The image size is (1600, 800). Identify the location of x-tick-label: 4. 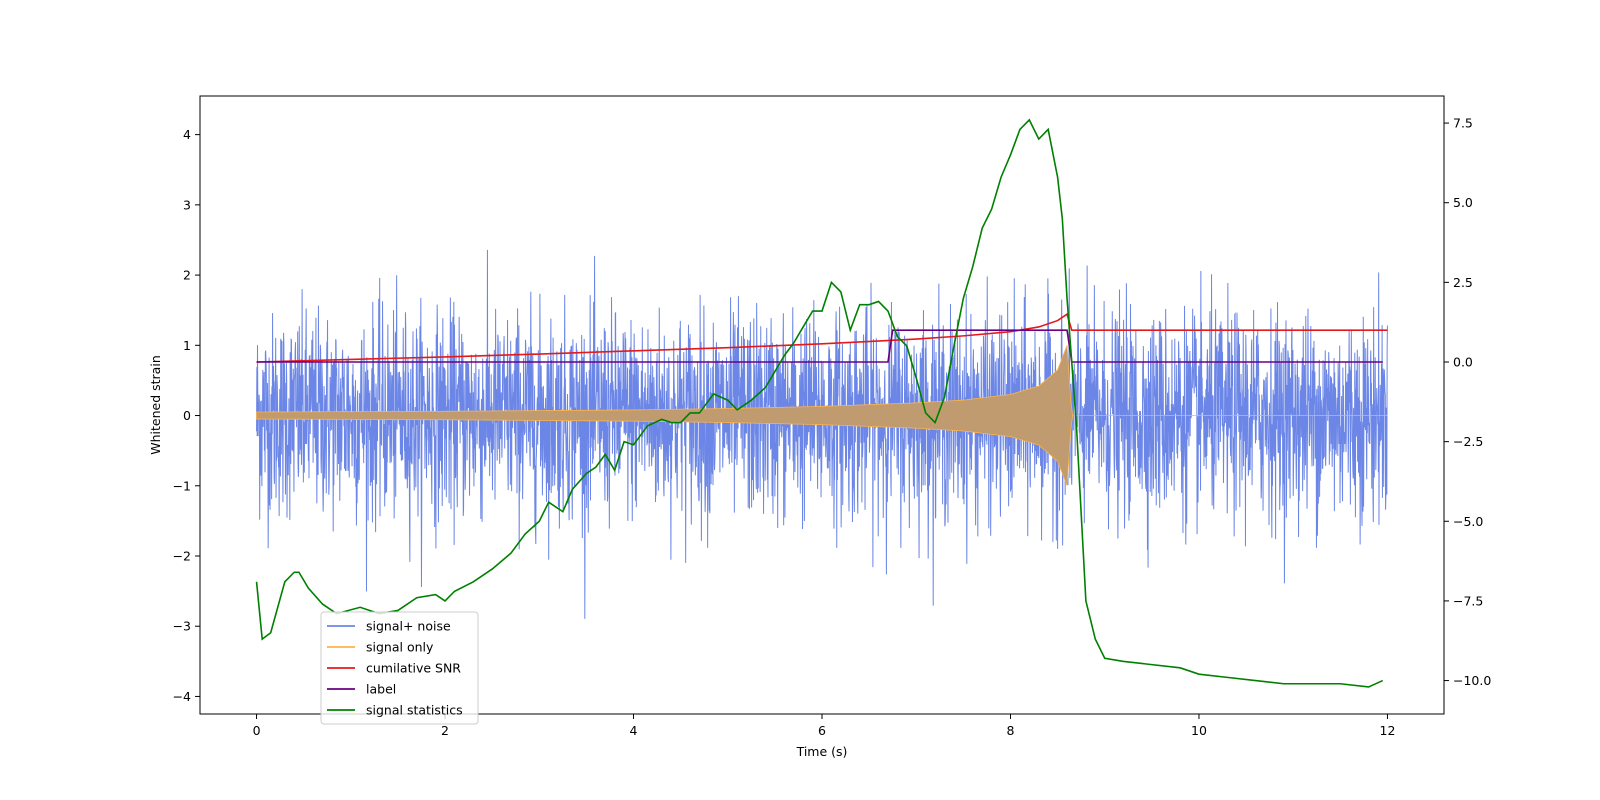
(634, 730).